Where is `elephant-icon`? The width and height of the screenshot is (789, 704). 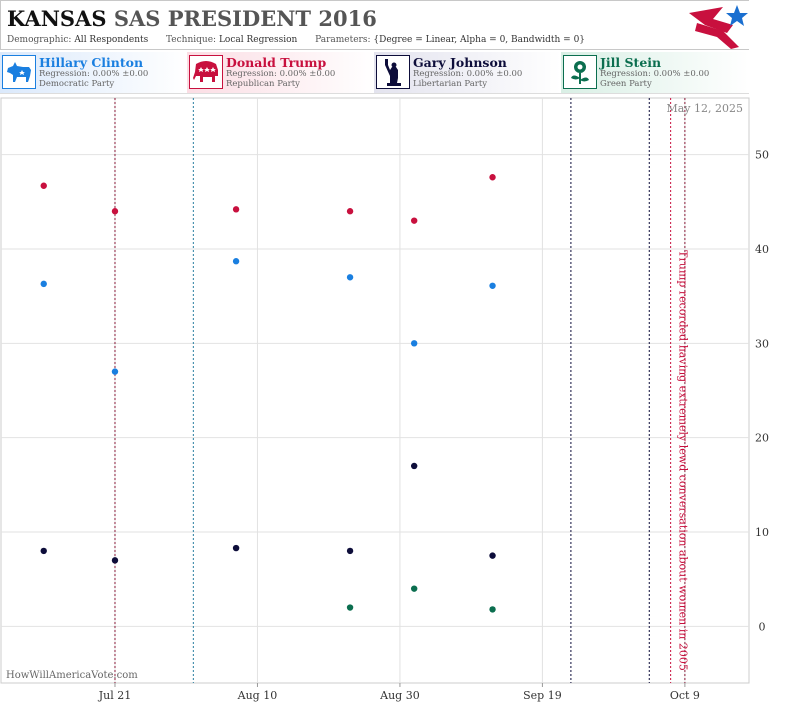 elephant-icon is located at coordinates (205, 71).